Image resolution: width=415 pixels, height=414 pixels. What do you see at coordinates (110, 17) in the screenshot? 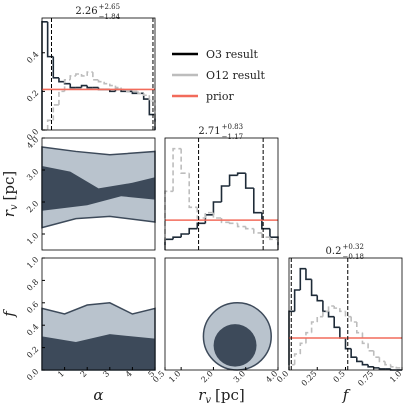
I see `title-lower: −1.84` at bounding box center [110, 17].